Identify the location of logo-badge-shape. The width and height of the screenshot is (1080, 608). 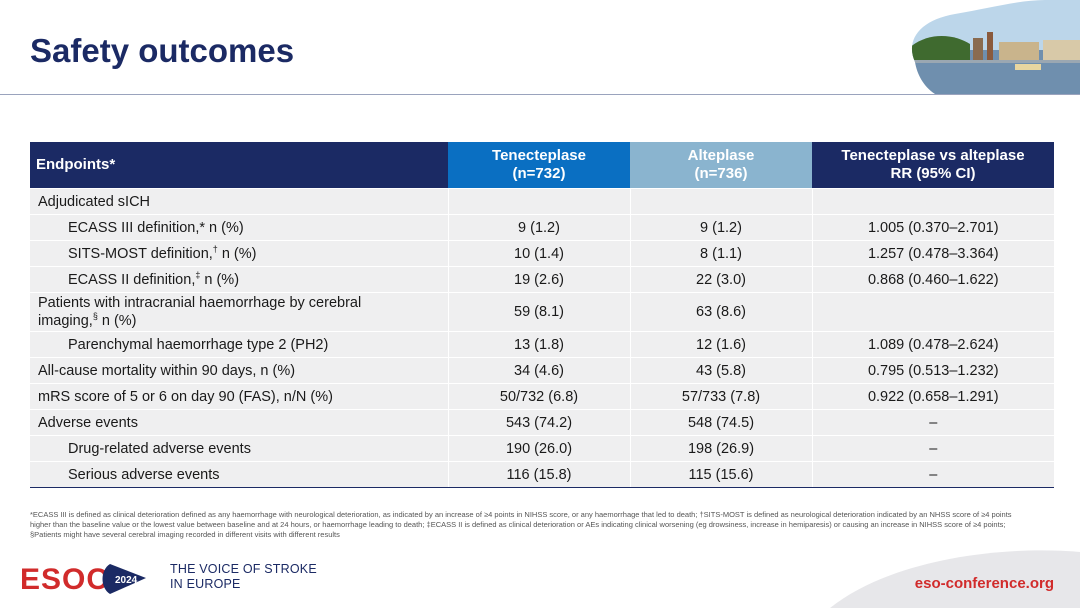
(124, 579).